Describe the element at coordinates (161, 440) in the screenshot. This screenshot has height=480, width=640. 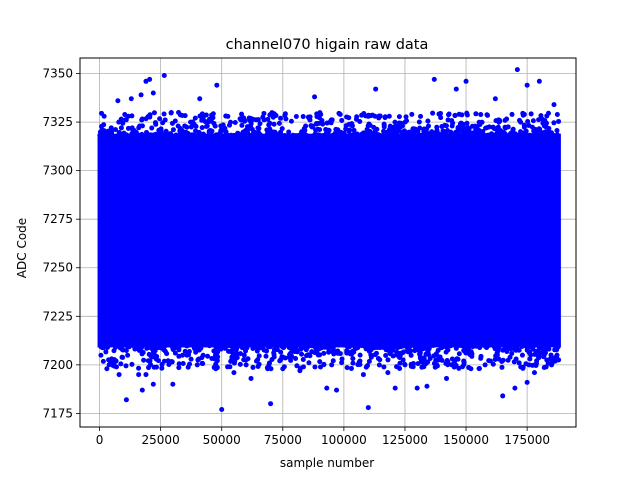
I see `x-tick-label: 25000` at that location.